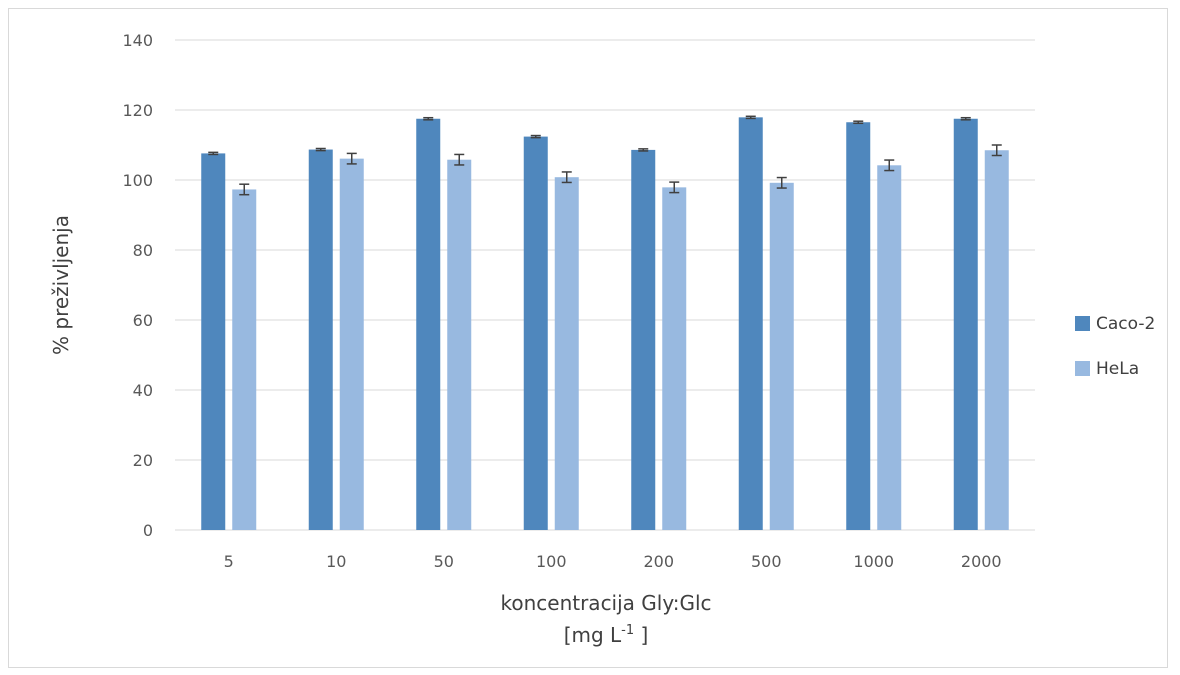  Describe the element at coordinates (143, 320) in the screenshot. I see `y-tick-label: 60` at that location.